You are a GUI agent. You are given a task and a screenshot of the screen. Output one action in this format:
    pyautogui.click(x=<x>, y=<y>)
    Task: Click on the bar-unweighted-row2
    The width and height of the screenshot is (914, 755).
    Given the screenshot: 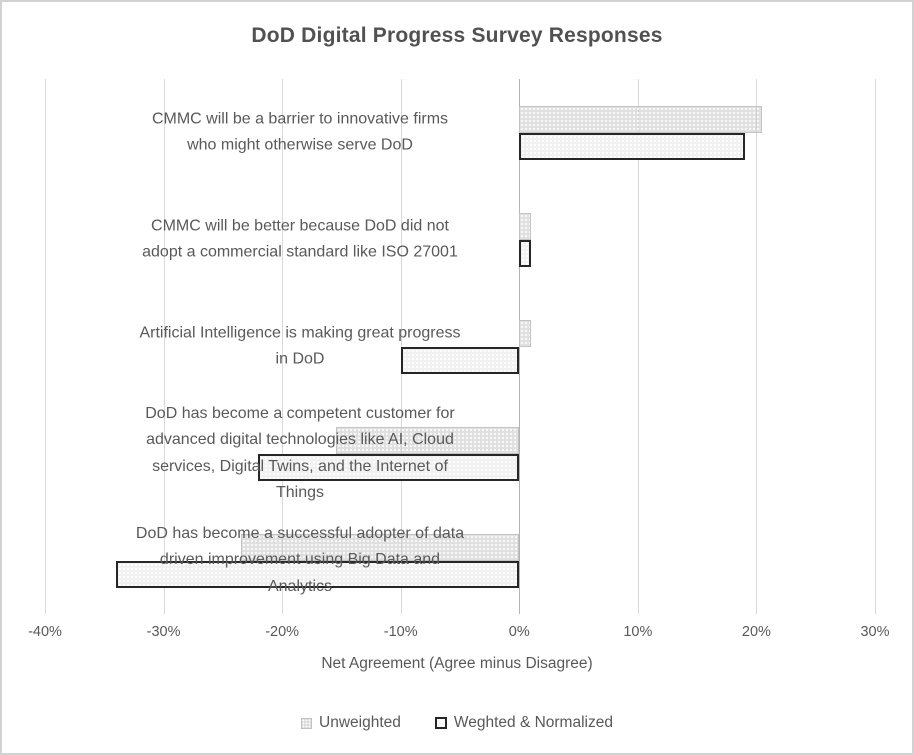 What is the action you would take?
    pyautogui.click(x=525, y=226)
    